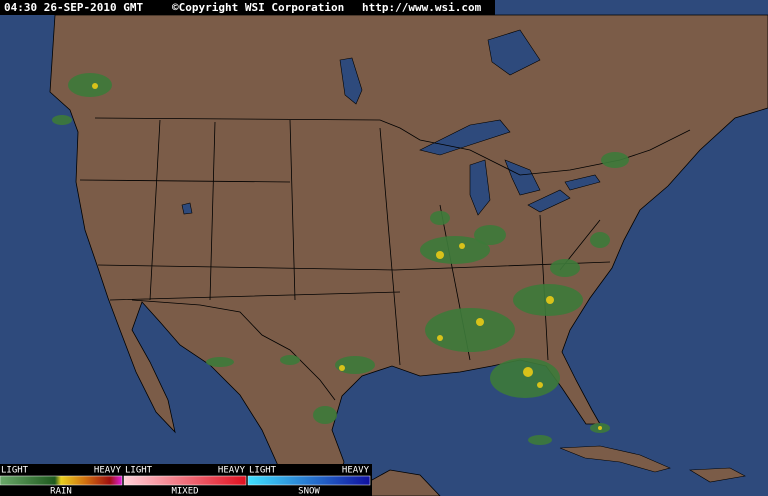  Describe the element at coordinates (61, 491) in the screenshot. I see `legend-type: RAIN` at that location.